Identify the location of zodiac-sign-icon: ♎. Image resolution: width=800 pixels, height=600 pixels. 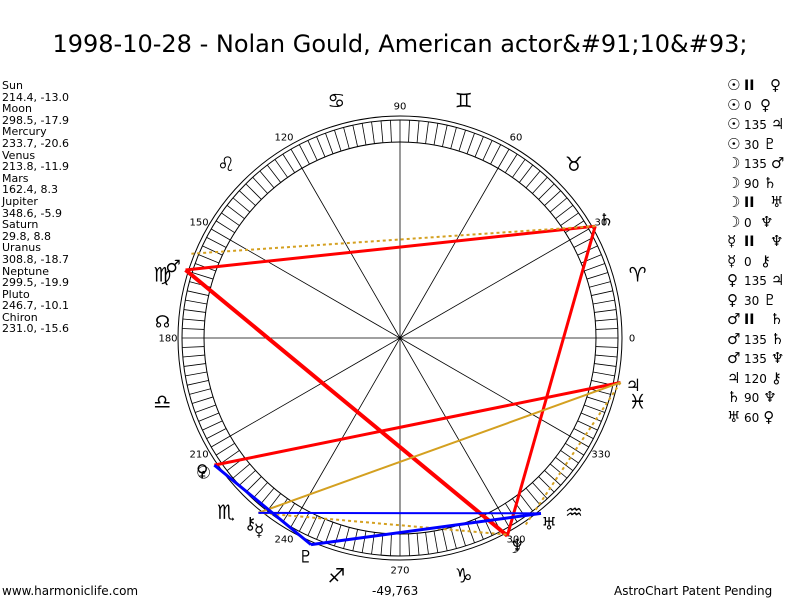
(162, 402).